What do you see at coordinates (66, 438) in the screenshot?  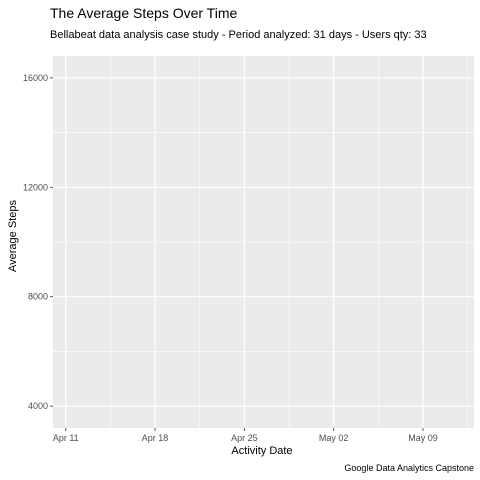 I see `x-tick-label: Apr 11` at bounding box center [66, 438].